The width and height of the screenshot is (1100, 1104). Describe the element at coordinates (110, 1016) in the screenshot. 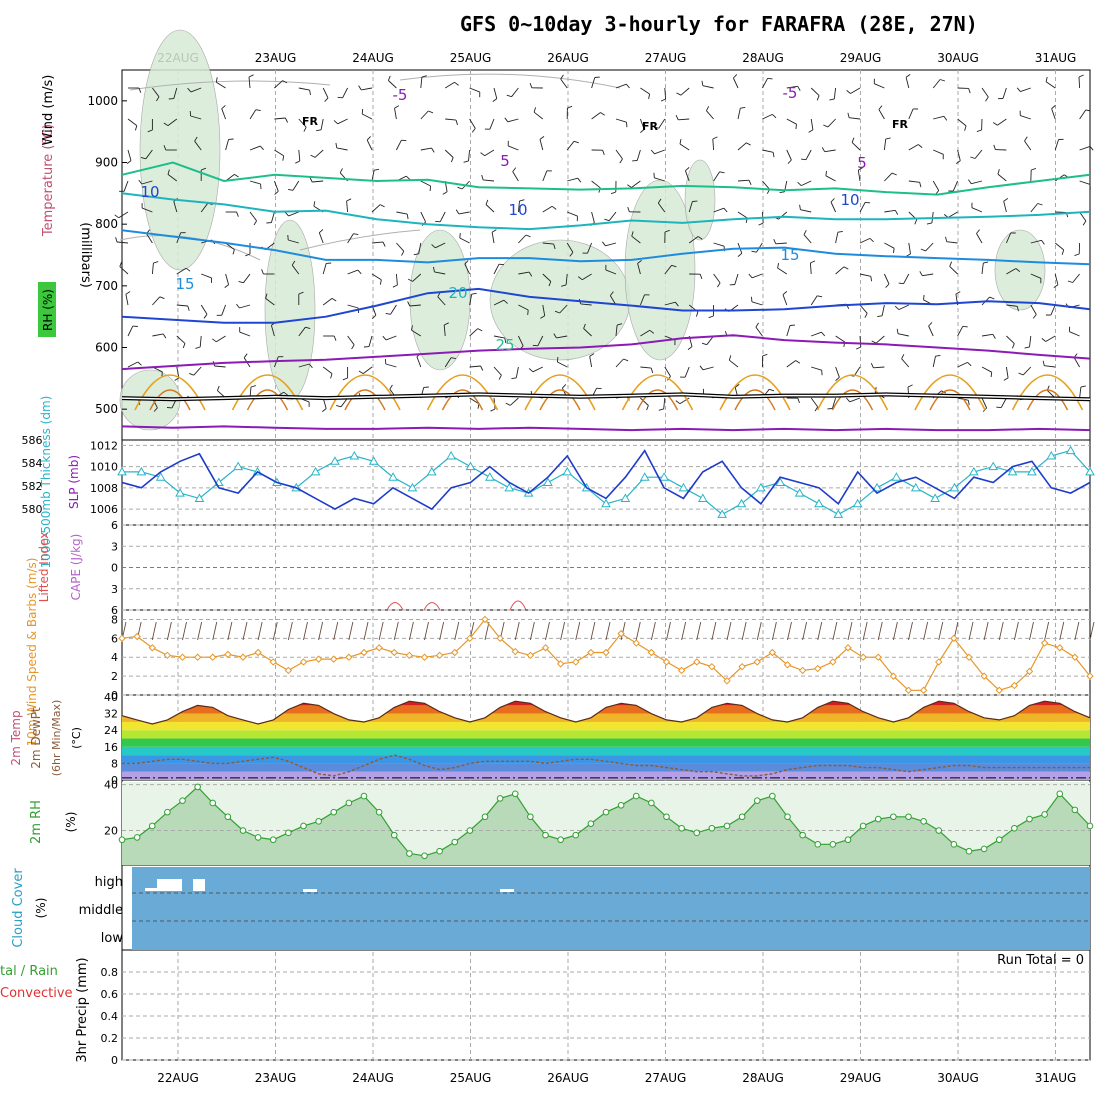

I see `precip-tick-label: 0.4` at that location.